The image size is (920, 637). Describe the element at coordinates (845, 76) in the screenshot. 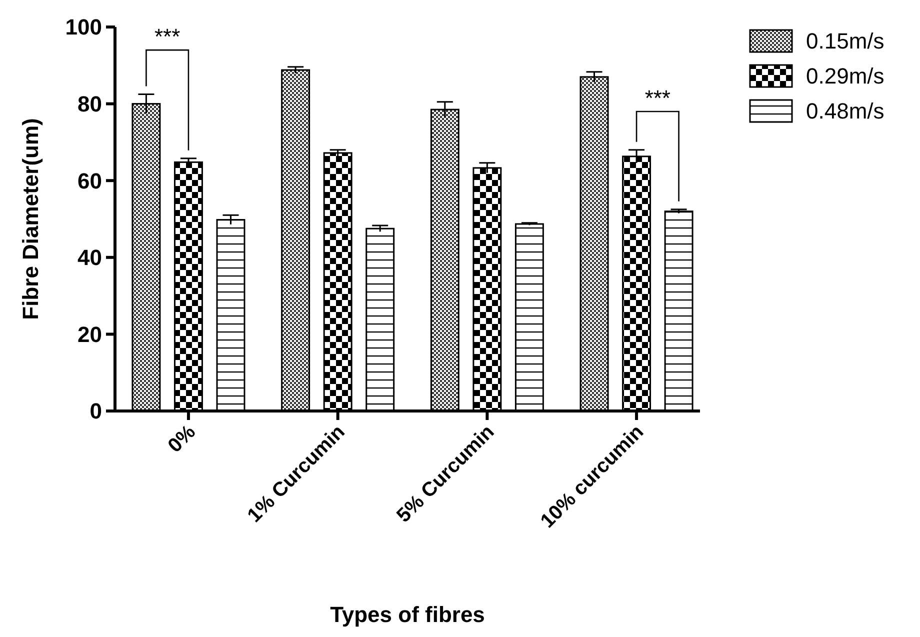

I see `legend-label: 0.29m/s` at that location.